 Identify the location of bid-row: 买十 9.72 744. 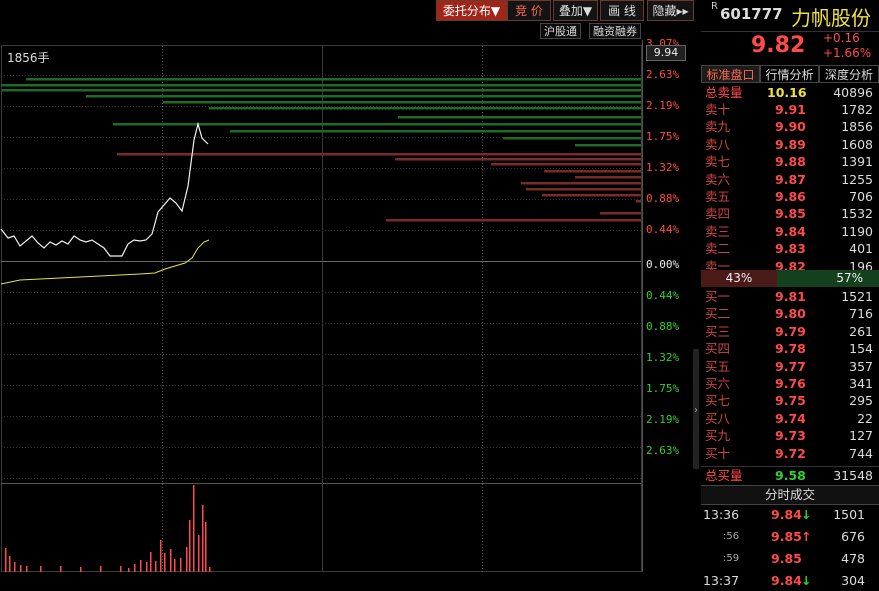
(790, 453).